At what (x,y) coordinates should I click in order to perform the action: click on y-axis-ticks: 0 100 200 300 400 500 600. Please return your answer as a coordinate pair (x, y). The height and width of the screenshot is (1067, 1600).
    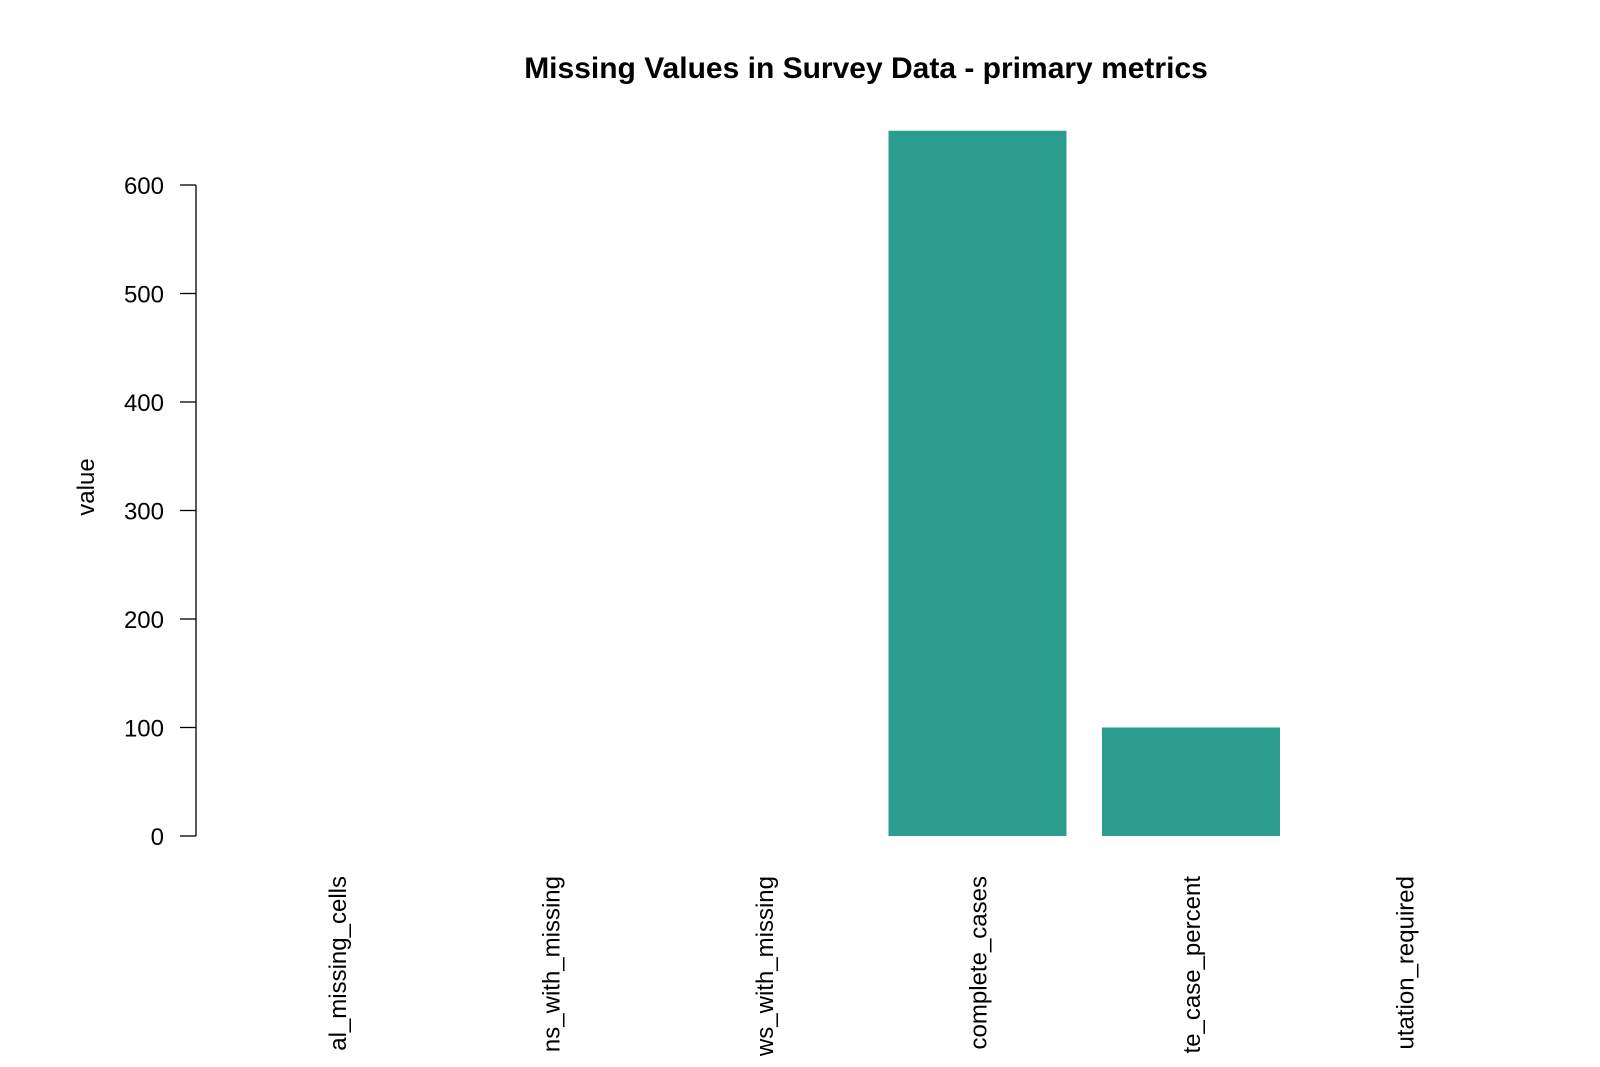
    Looking at the image, I should click on (160, 512).